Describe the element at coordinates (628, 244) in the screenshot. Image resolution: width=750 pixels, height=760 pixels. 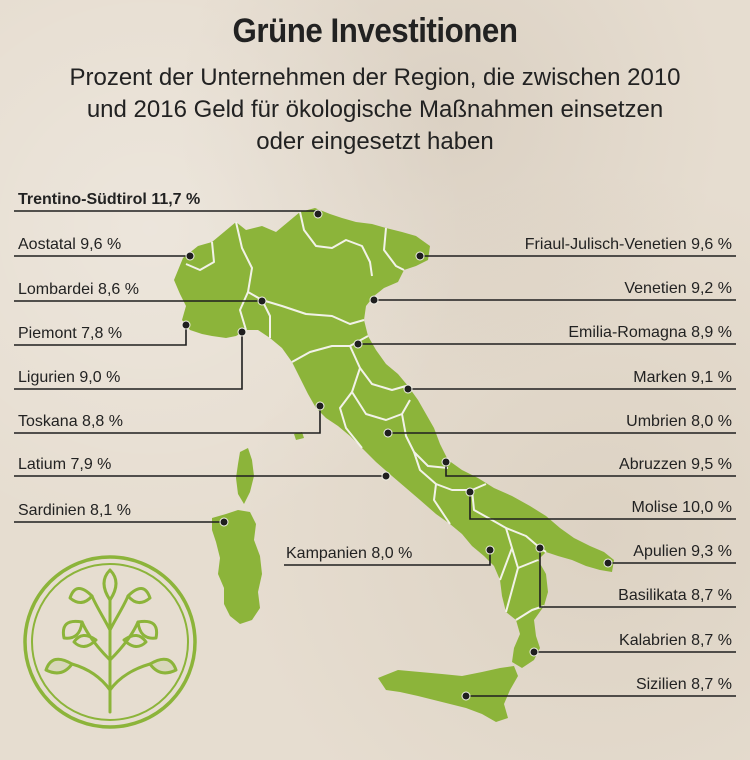
I see `label-friaul-julisch-venetien: Friaul-Julisch-Venetien 9,6 %` at that location.